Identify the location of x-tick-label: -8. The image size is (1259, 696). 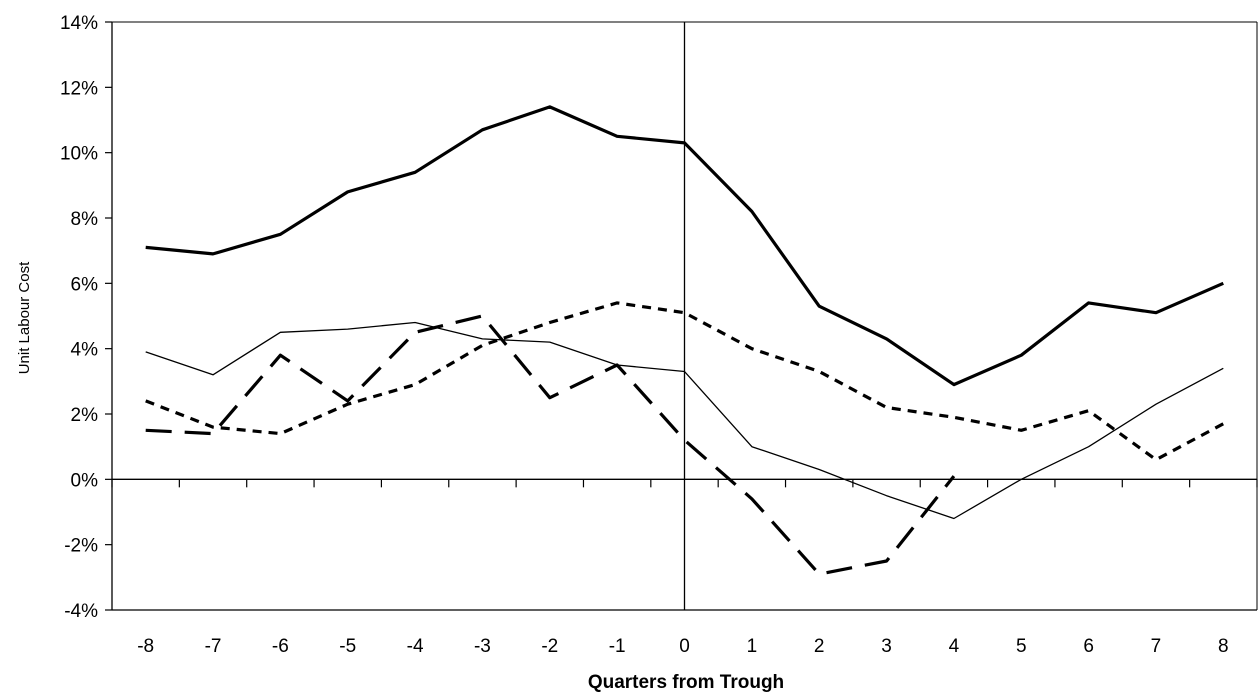
(145, 646).